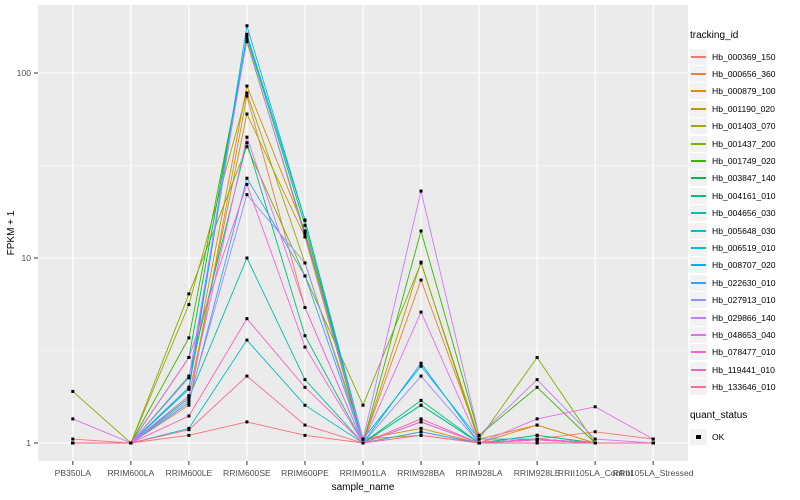 The height and width of the screenshot is (500, 800). I want to click on legend-item-label: Hb_022630_010, so click(744, 282).